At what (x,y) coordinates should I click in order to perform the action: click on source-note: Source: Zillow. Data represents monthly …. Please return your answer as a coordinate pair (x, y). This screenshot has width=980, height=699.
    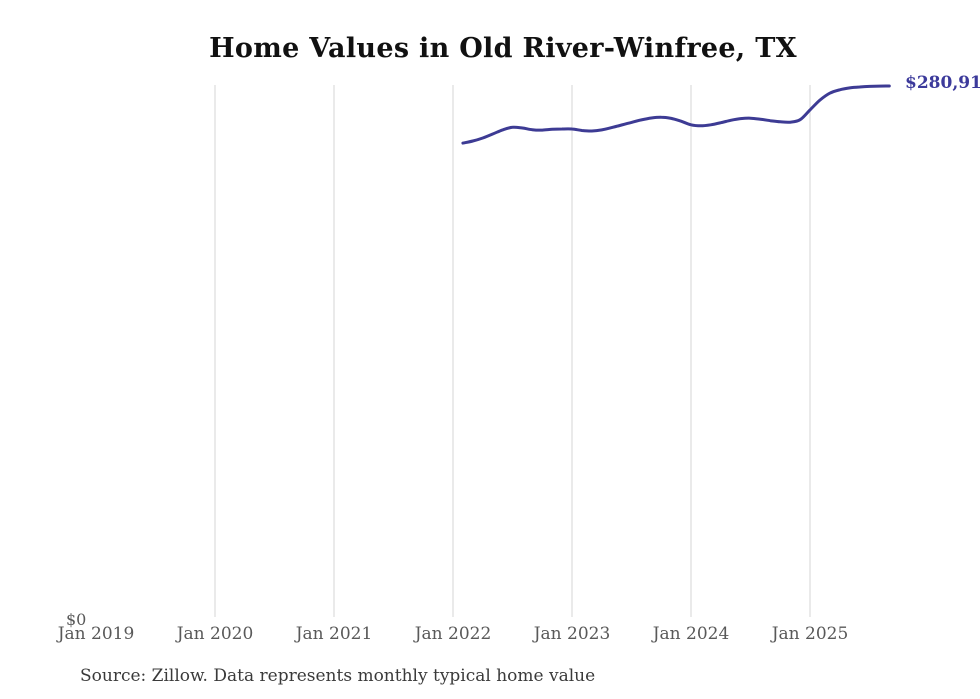
    Looking at the image, I should click on (338, 676).